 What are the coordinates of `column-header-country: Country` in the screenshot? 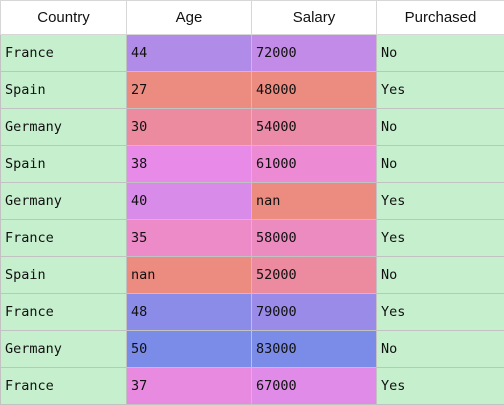 It's located at (64, 18).